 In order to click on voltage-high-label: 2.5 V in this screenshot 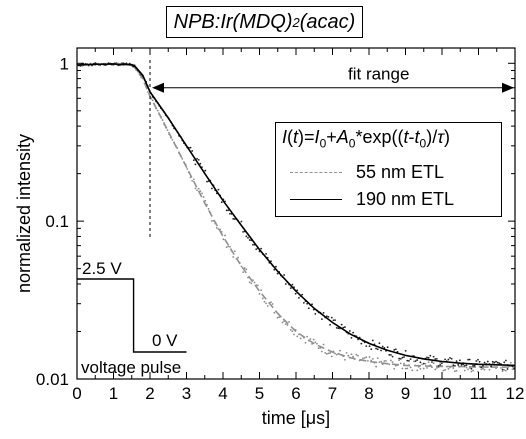, I will do `click(102, 268)`.